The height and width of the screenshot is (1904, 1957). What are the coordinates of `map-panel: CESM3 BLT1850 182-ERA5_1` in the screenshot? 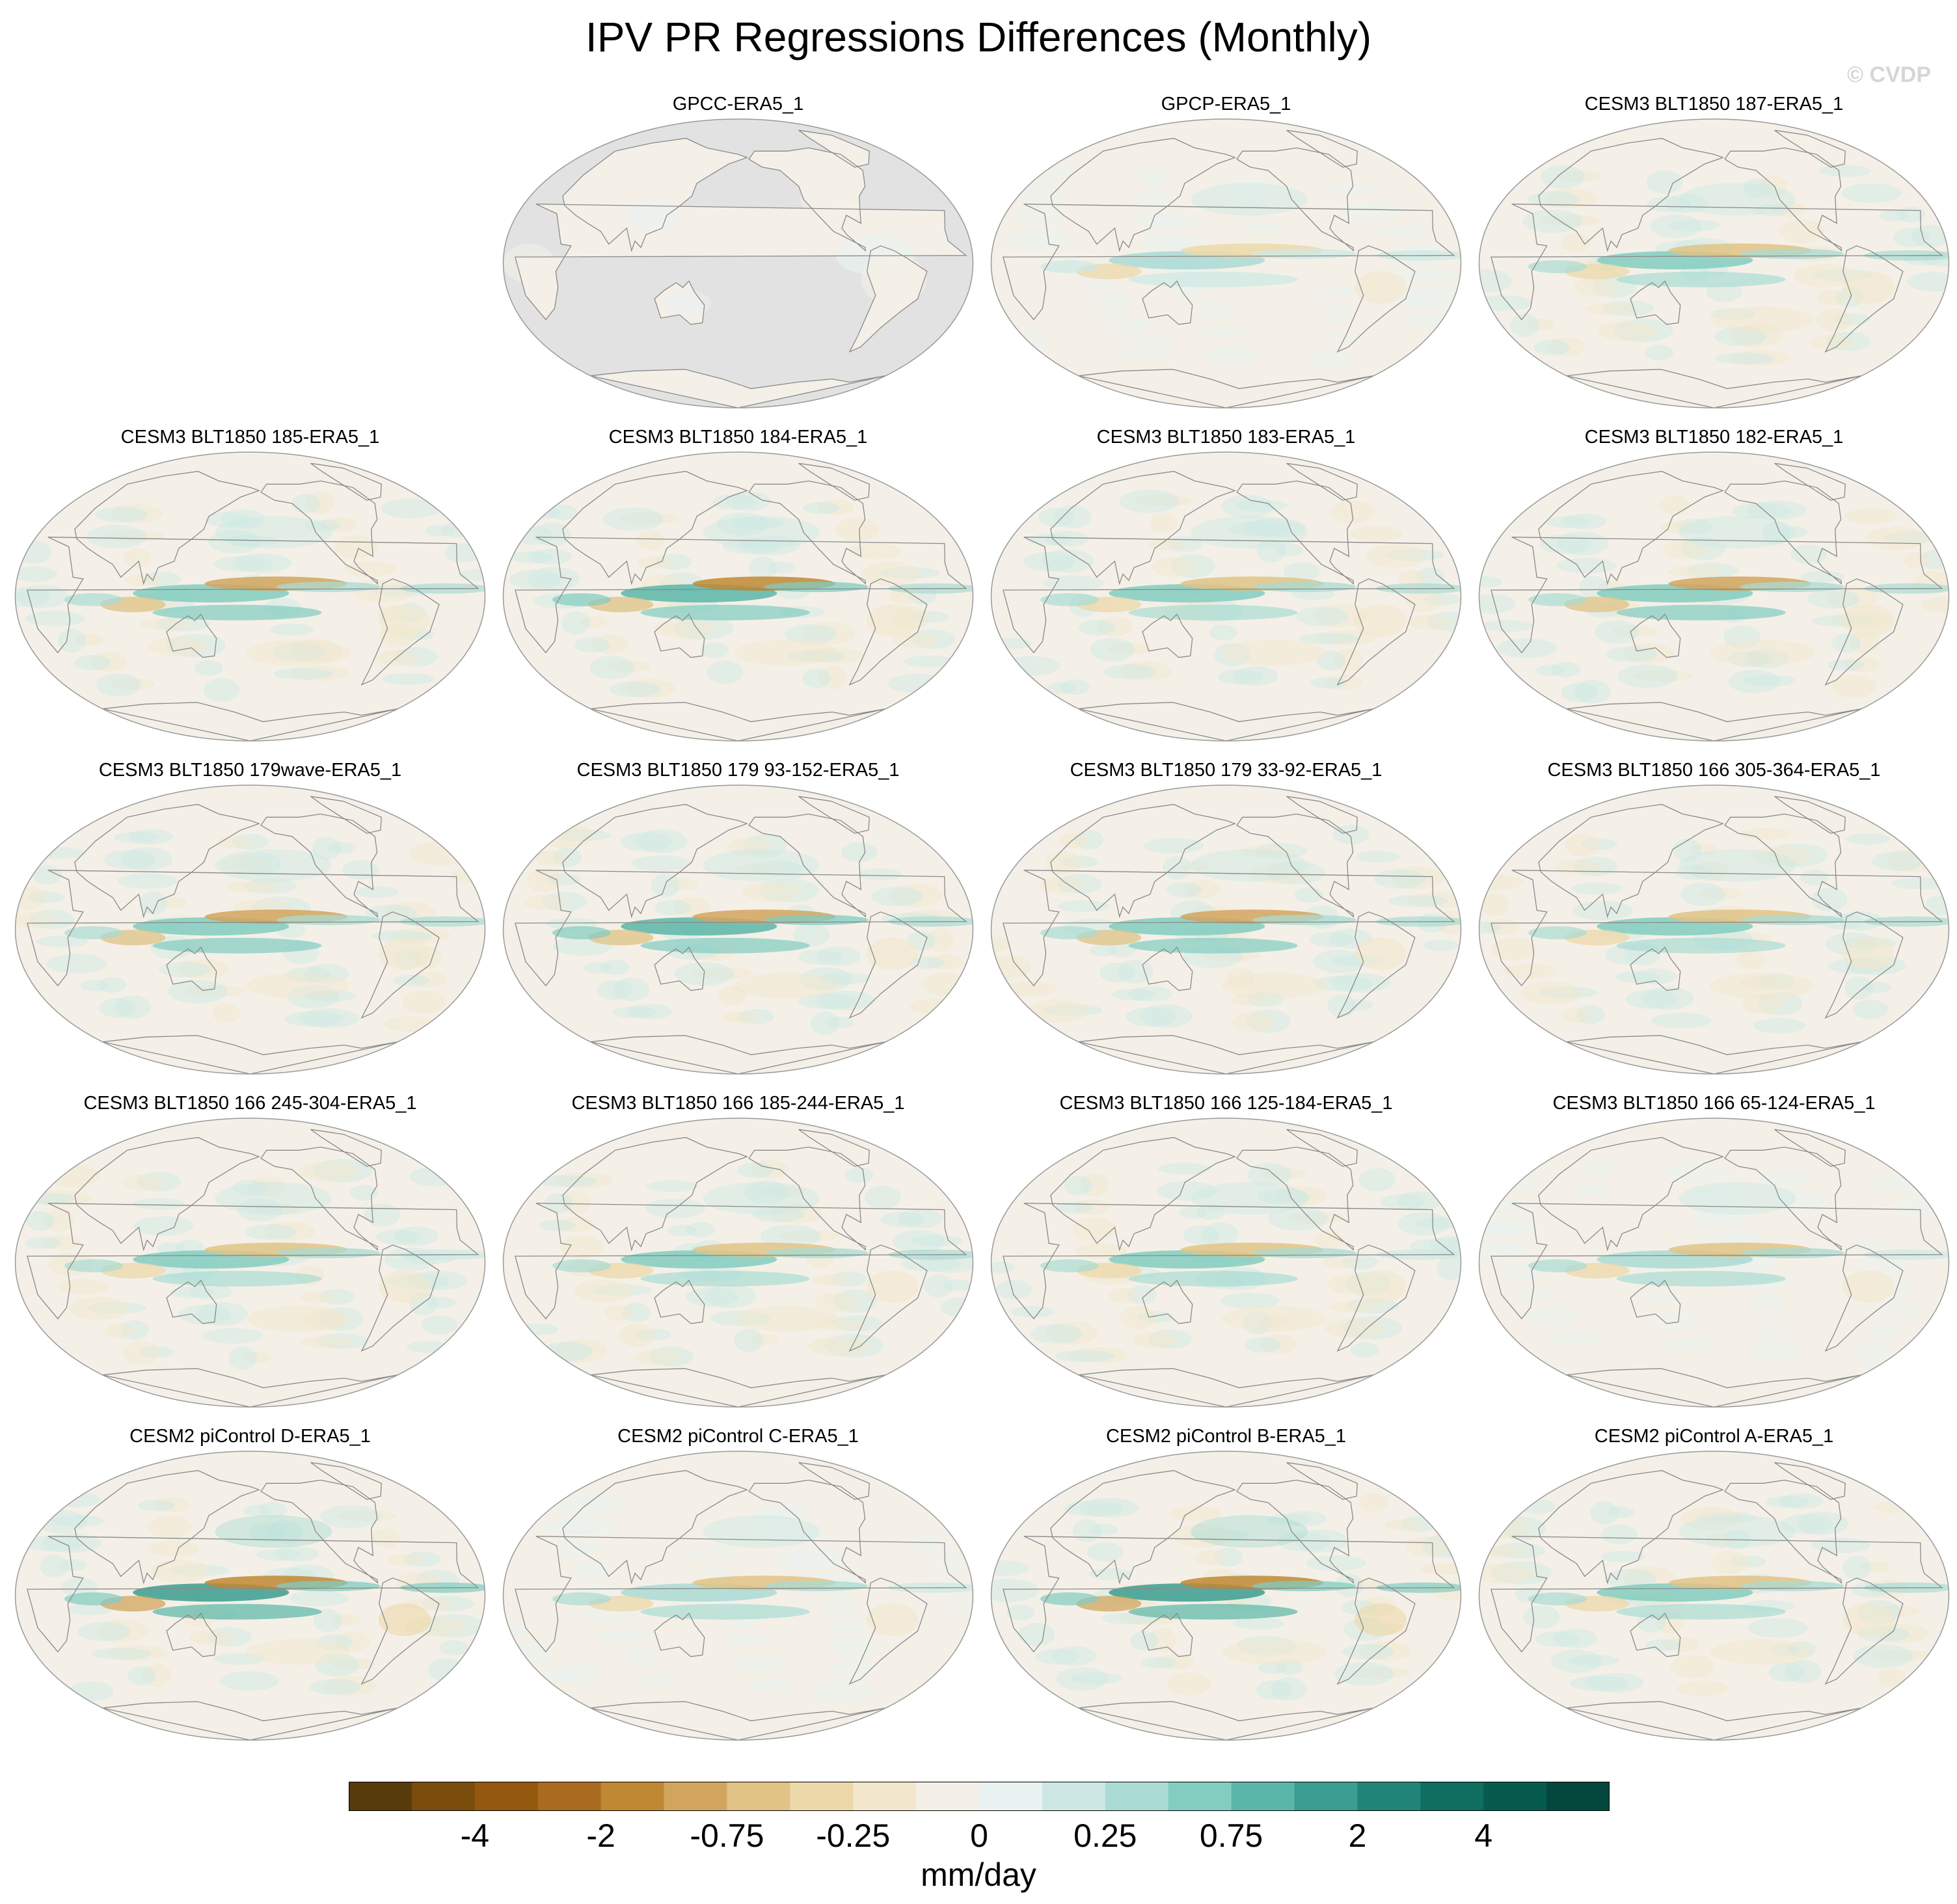 It's located at (1714, 591).